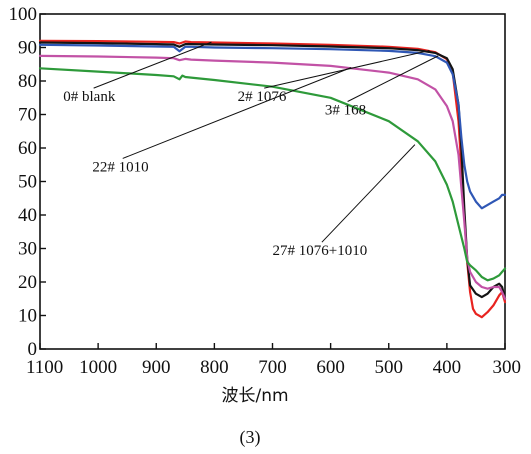 The image size is (531, 454). Describe the element at coordinates (272, 367) in the screenshot. I see `x-tick-label: 700` at that location.